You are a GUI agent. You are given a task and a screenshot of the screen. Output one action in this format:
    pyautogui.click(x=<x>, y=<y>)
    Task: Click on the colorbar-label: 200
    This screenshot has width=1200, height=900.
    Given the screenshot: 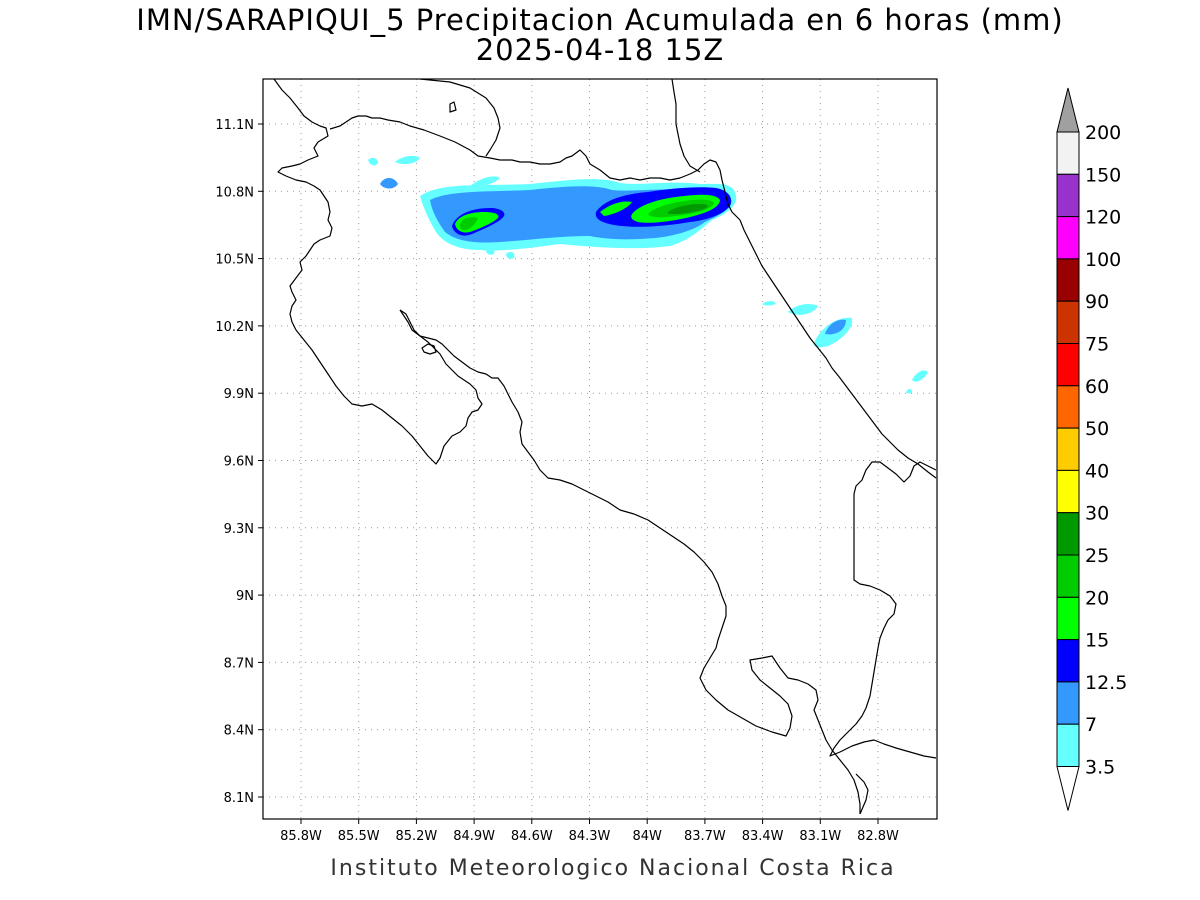 What is the action you would take?
    pyautogui.click(x=1103, y=133)
    